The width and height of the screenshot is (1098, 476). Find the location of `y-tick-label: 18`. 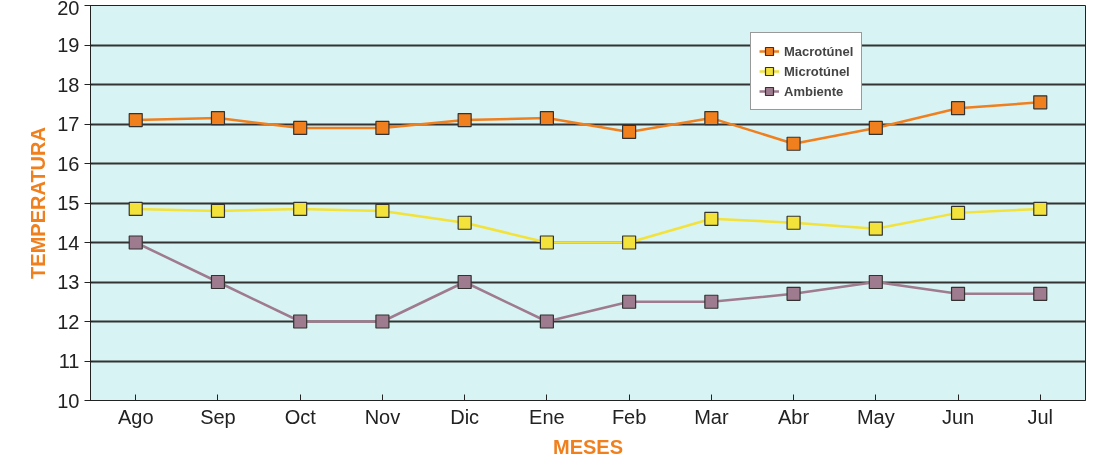

y-tick-label: 18 is located at coordinates (68, 84).